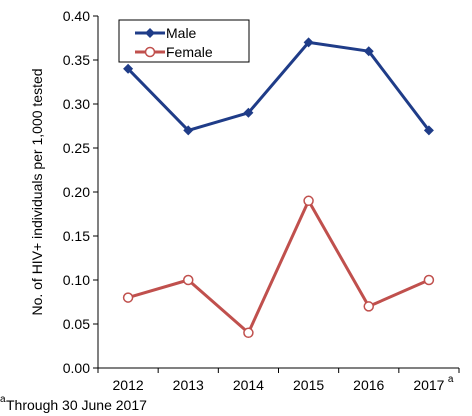 This screenshot has height=416, width=472. What do you see at coordinates (188, 385) in the screenshot?
I see `x-tick-label-1: 2013` at bounding box center [188, 385].